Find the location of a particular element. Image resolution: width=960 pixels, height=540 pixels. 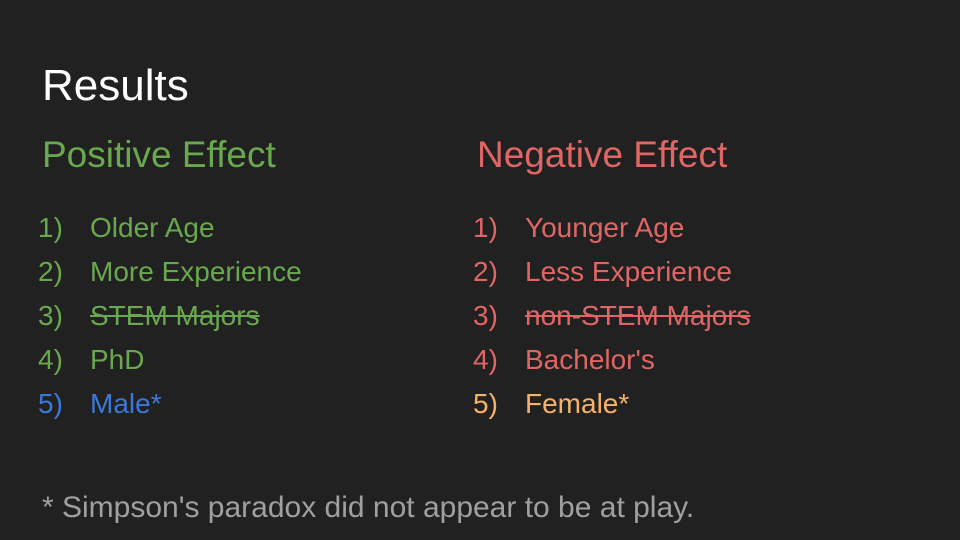

negative-item-1-text: Younger Age is located at coordinates (605, 227).